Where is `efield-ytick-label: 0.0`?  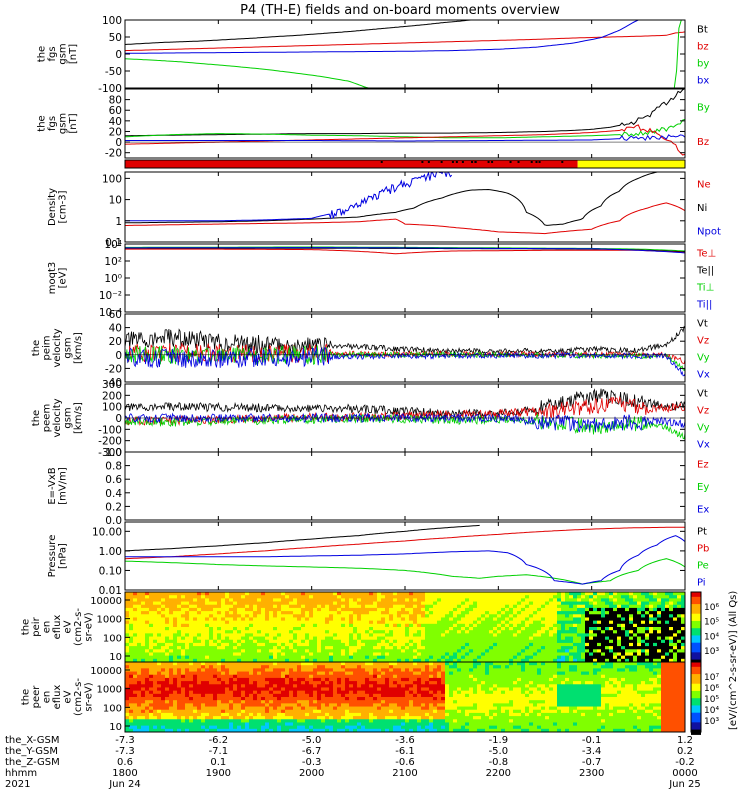
efield-ytick-label: 0.0 is located at coordinates (113, 521).